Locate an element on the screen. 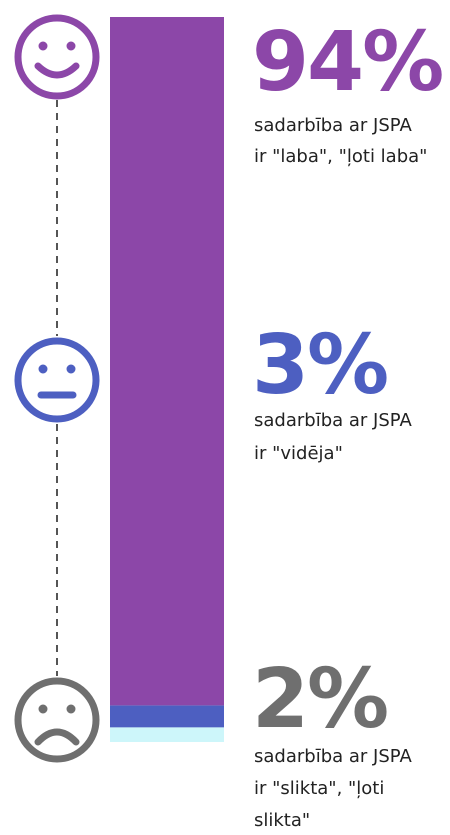 The width and height of the screenshot is (450, 835). happy-face is located at coordinates (57, 57).